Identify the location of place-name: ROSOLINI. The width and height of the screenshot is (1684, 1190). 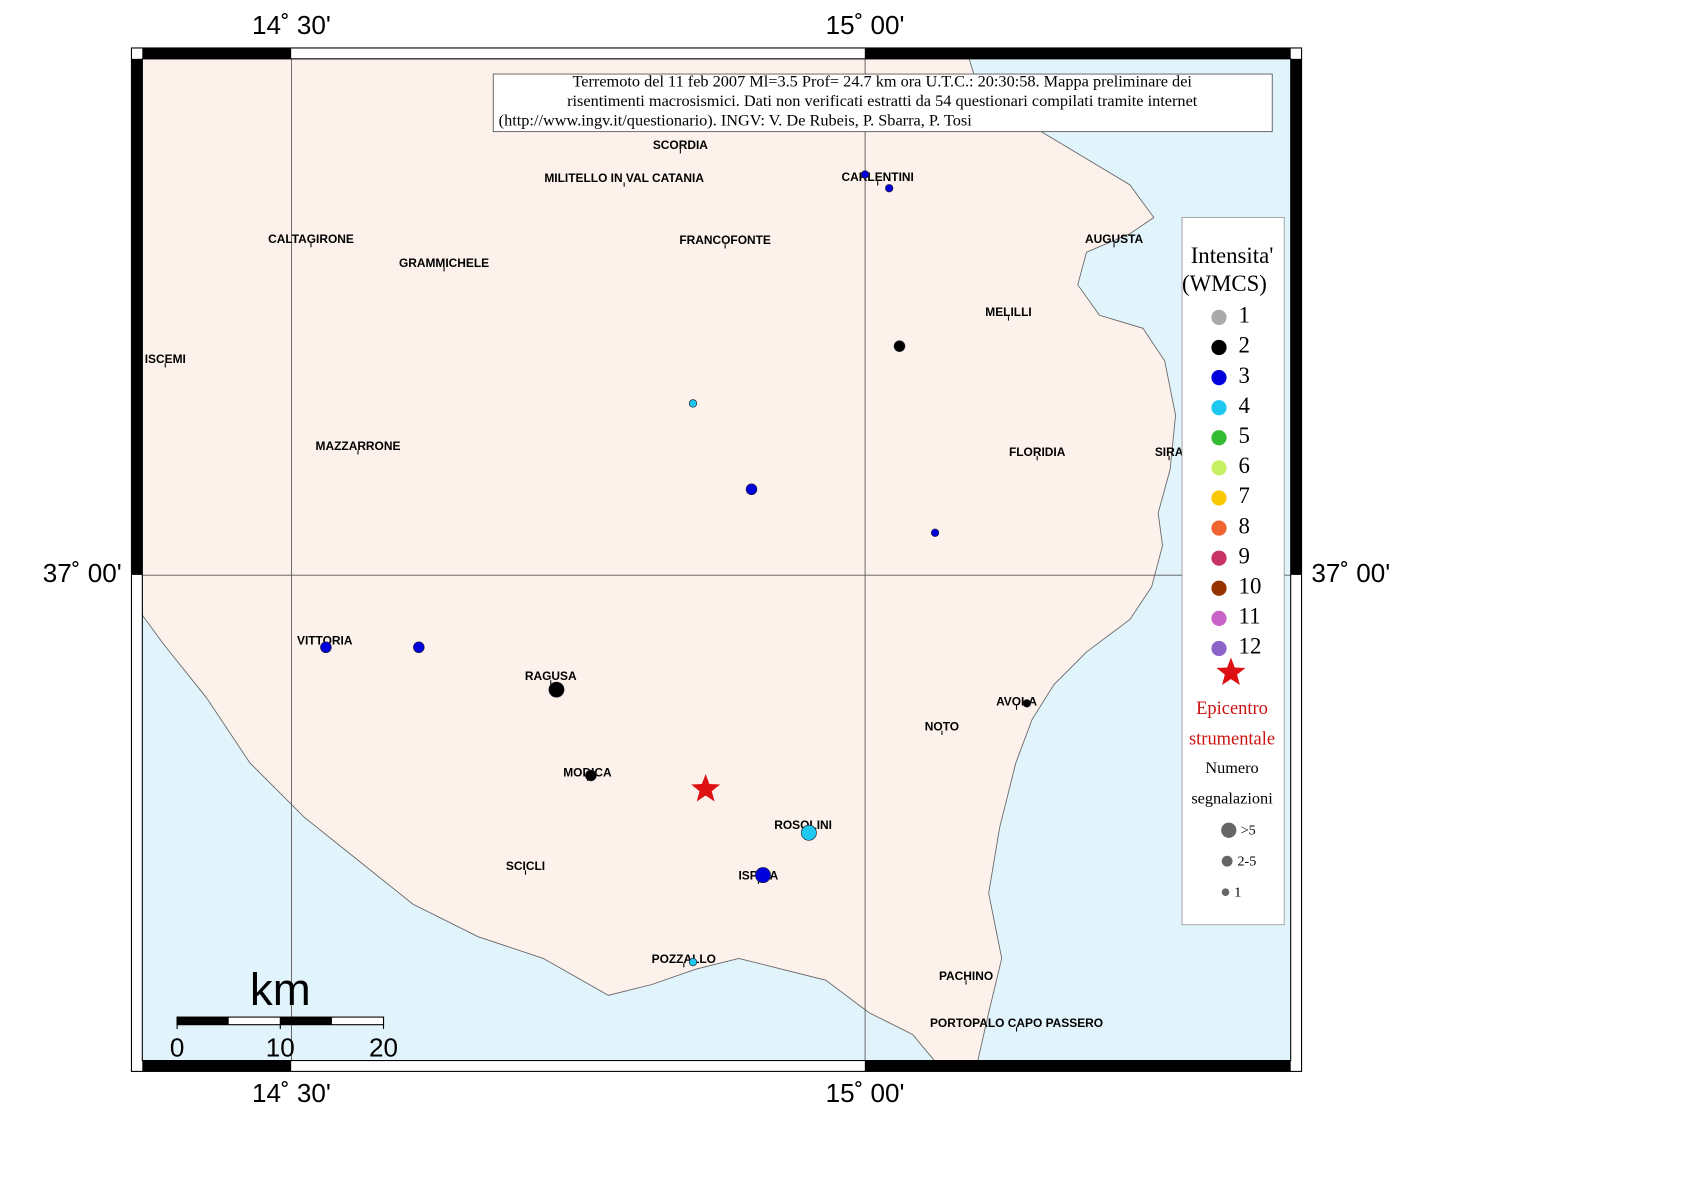
(803, 825).